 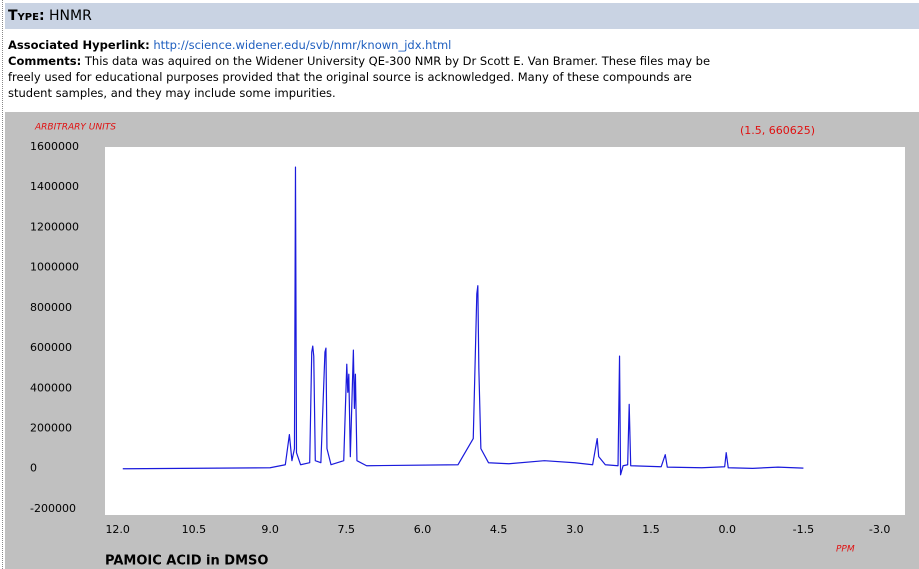 I want to click on hyperlink-label: Associated Hyperlink:, so click(x=79, y=45).